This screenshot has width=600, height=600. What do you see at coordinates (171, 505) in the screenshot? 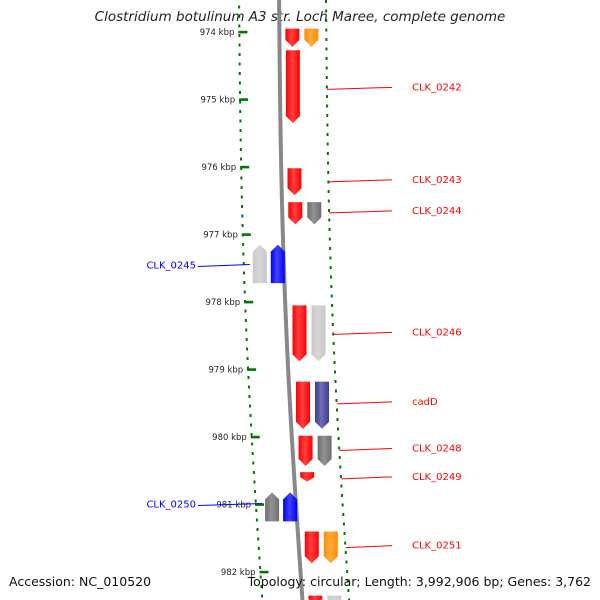
I see `gene-label: CLK_0250` at bounding box center [171, 505].